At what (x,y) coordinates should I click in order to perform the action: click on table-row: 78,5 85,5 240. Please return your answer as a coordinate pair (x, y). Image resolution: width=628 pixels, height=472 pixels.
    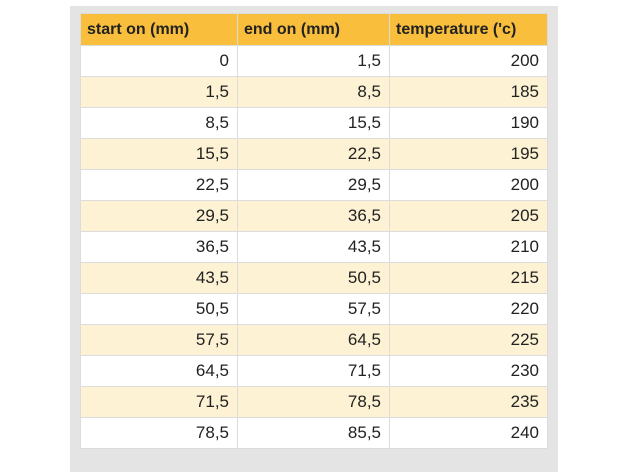
    Looking at the image, I should click on (314, 433).